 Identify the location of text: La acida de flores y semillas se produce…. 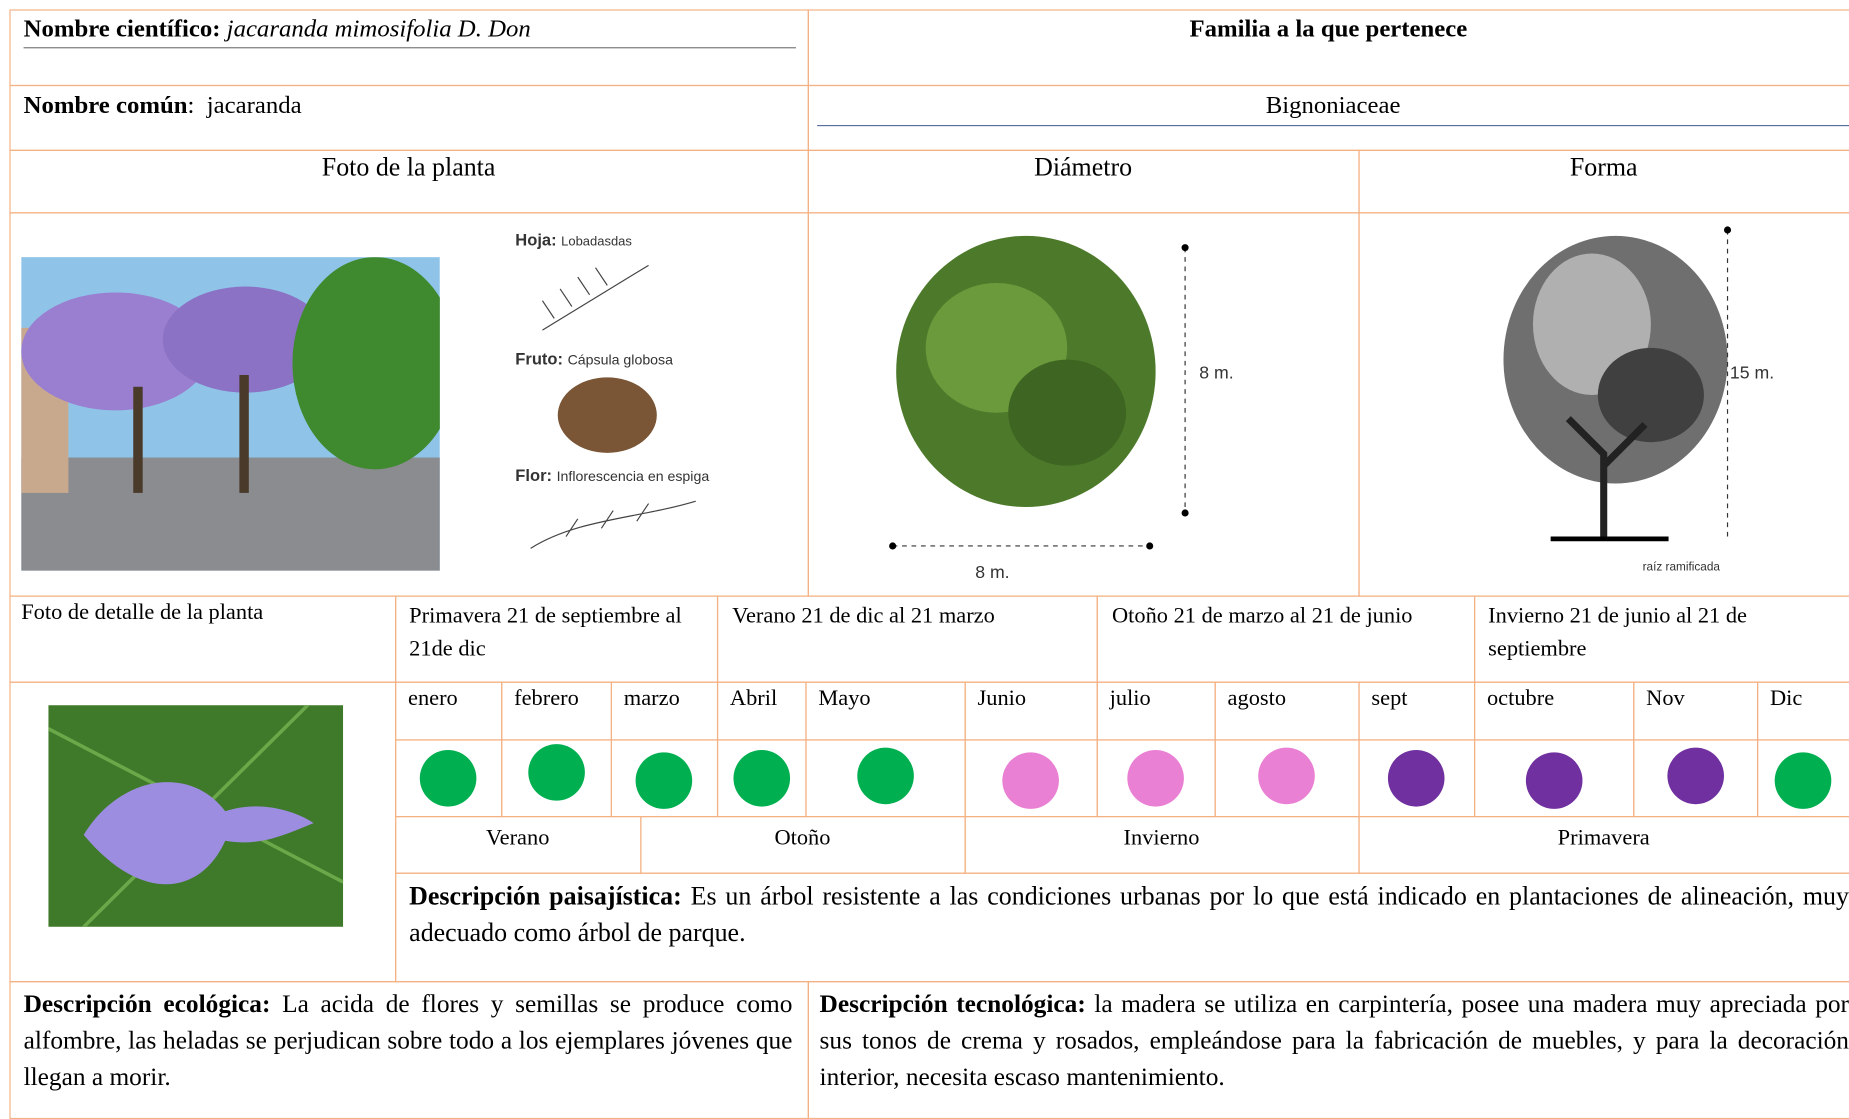
(408, 1040).